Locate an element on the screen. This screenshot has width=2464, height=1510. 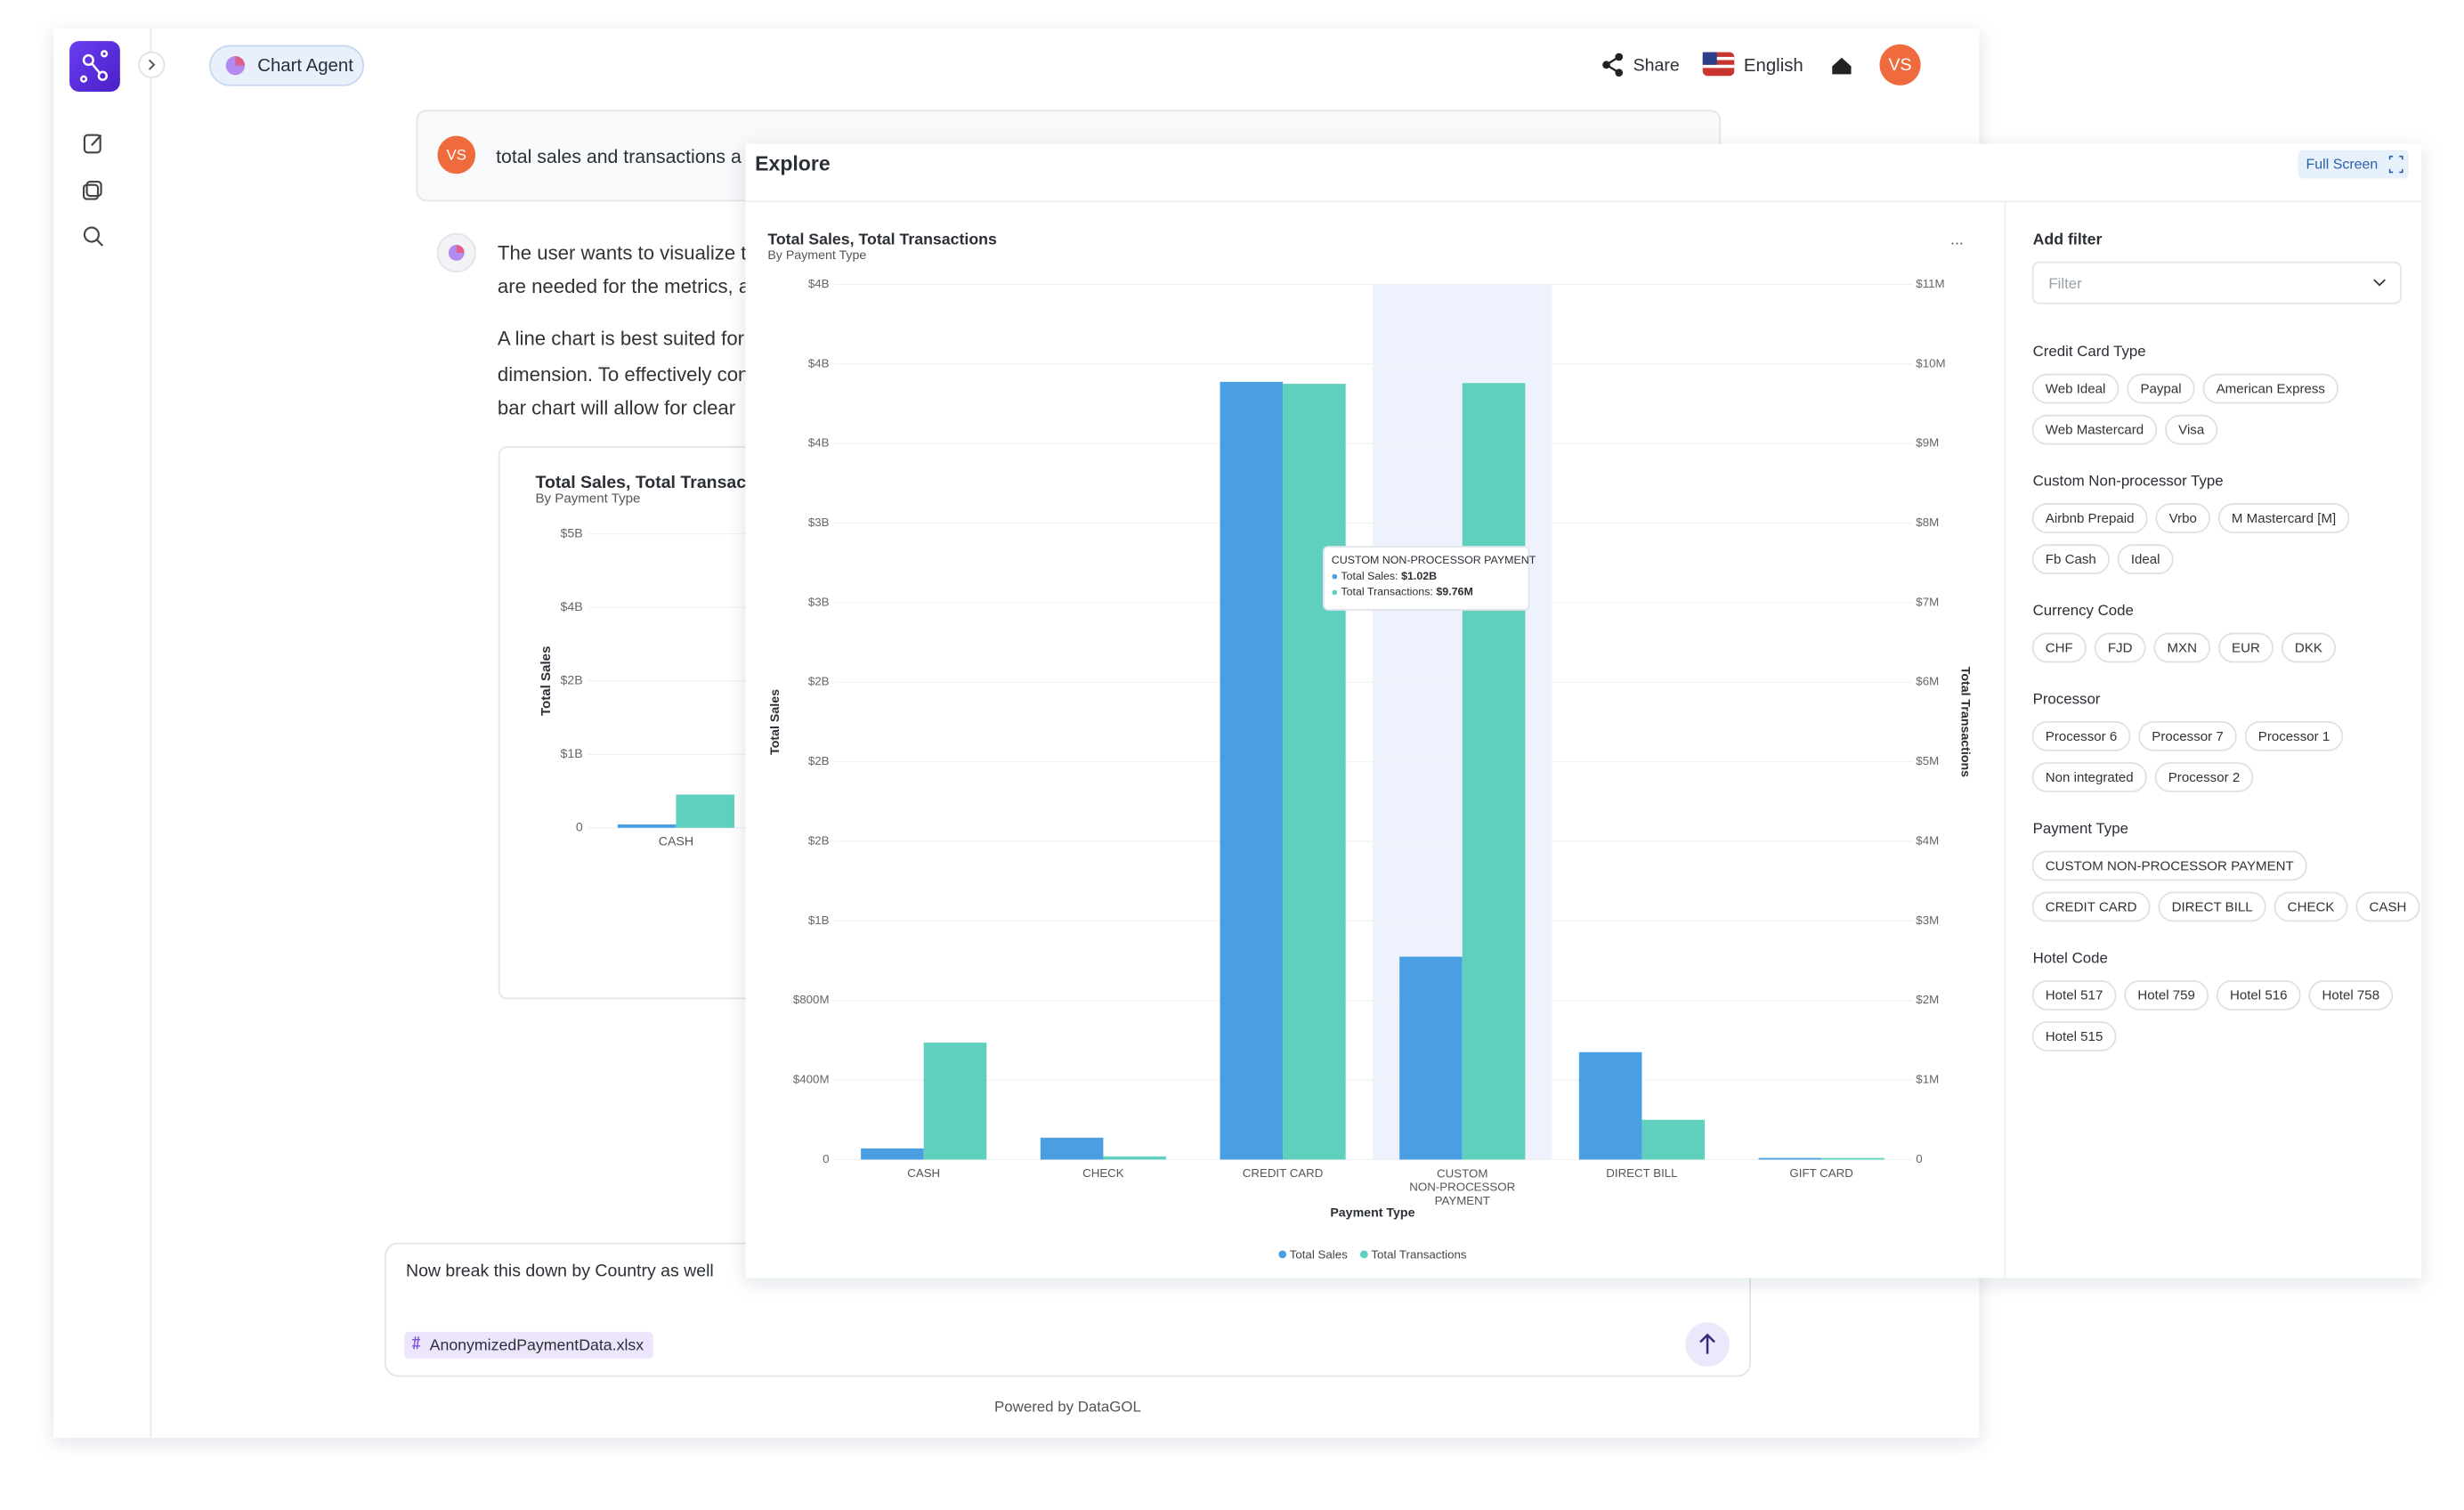
agent-pill is located at coordinates (286, 65).